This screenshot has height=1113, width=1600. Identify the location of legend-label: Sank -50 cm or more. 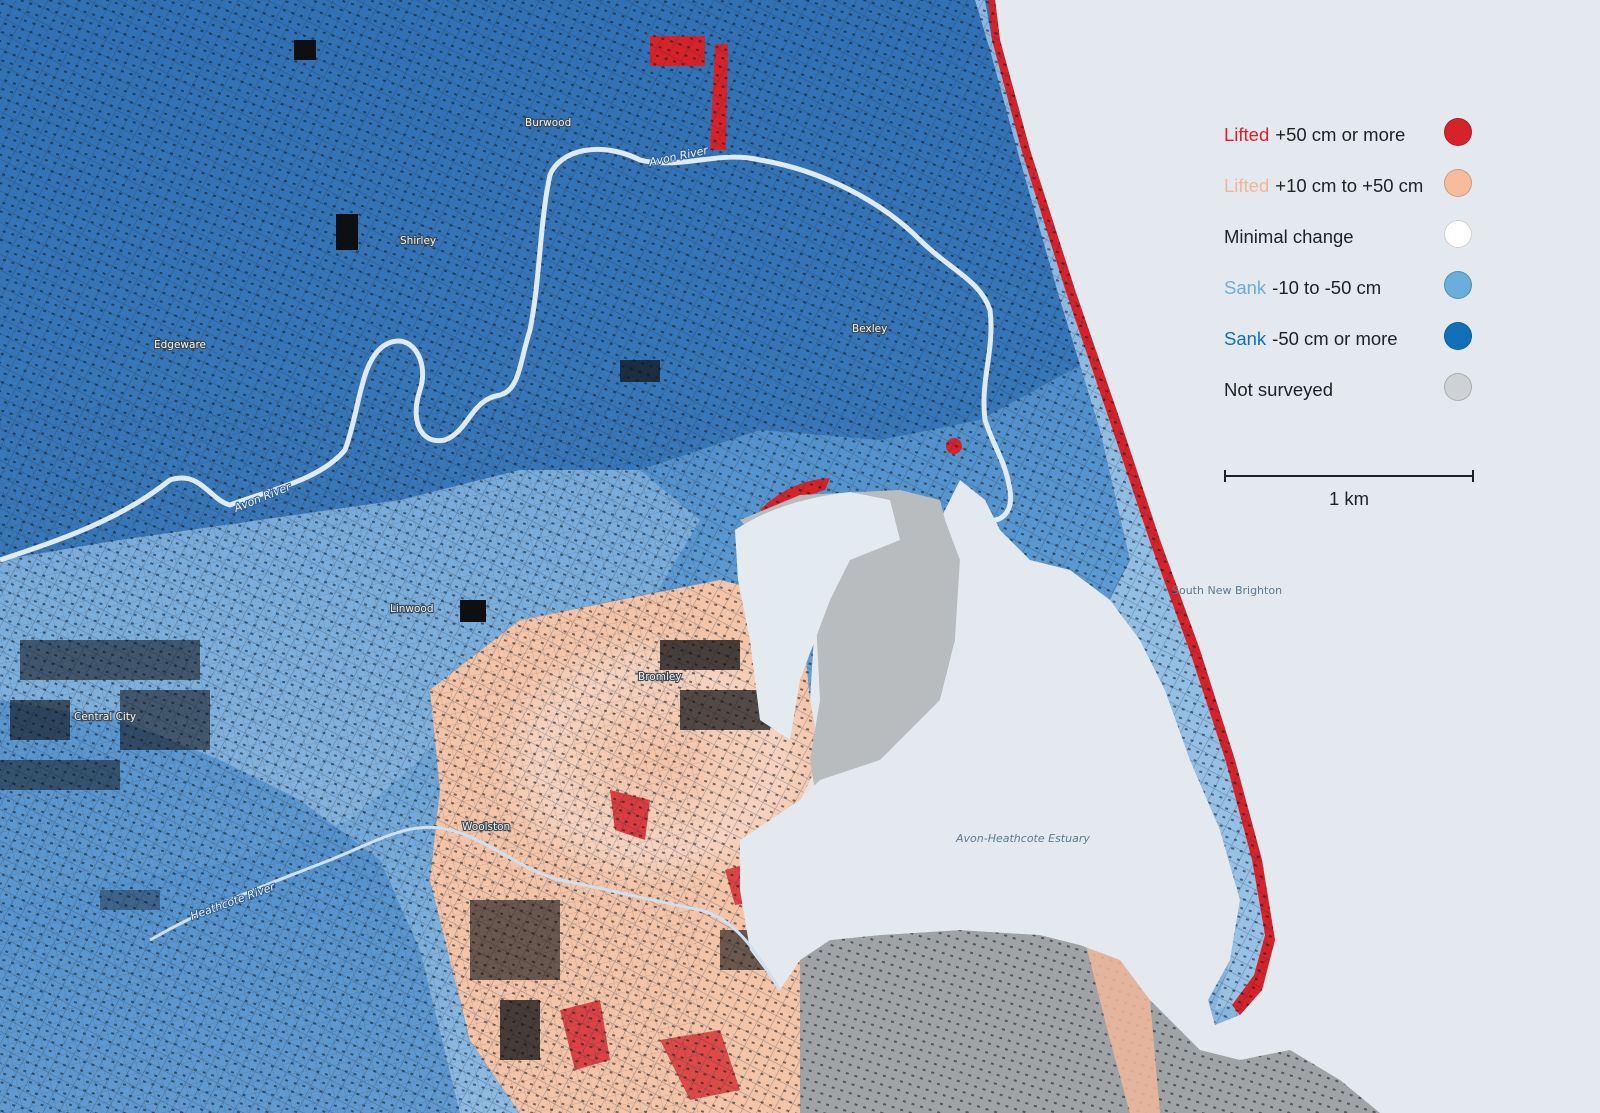
(1311, 339).